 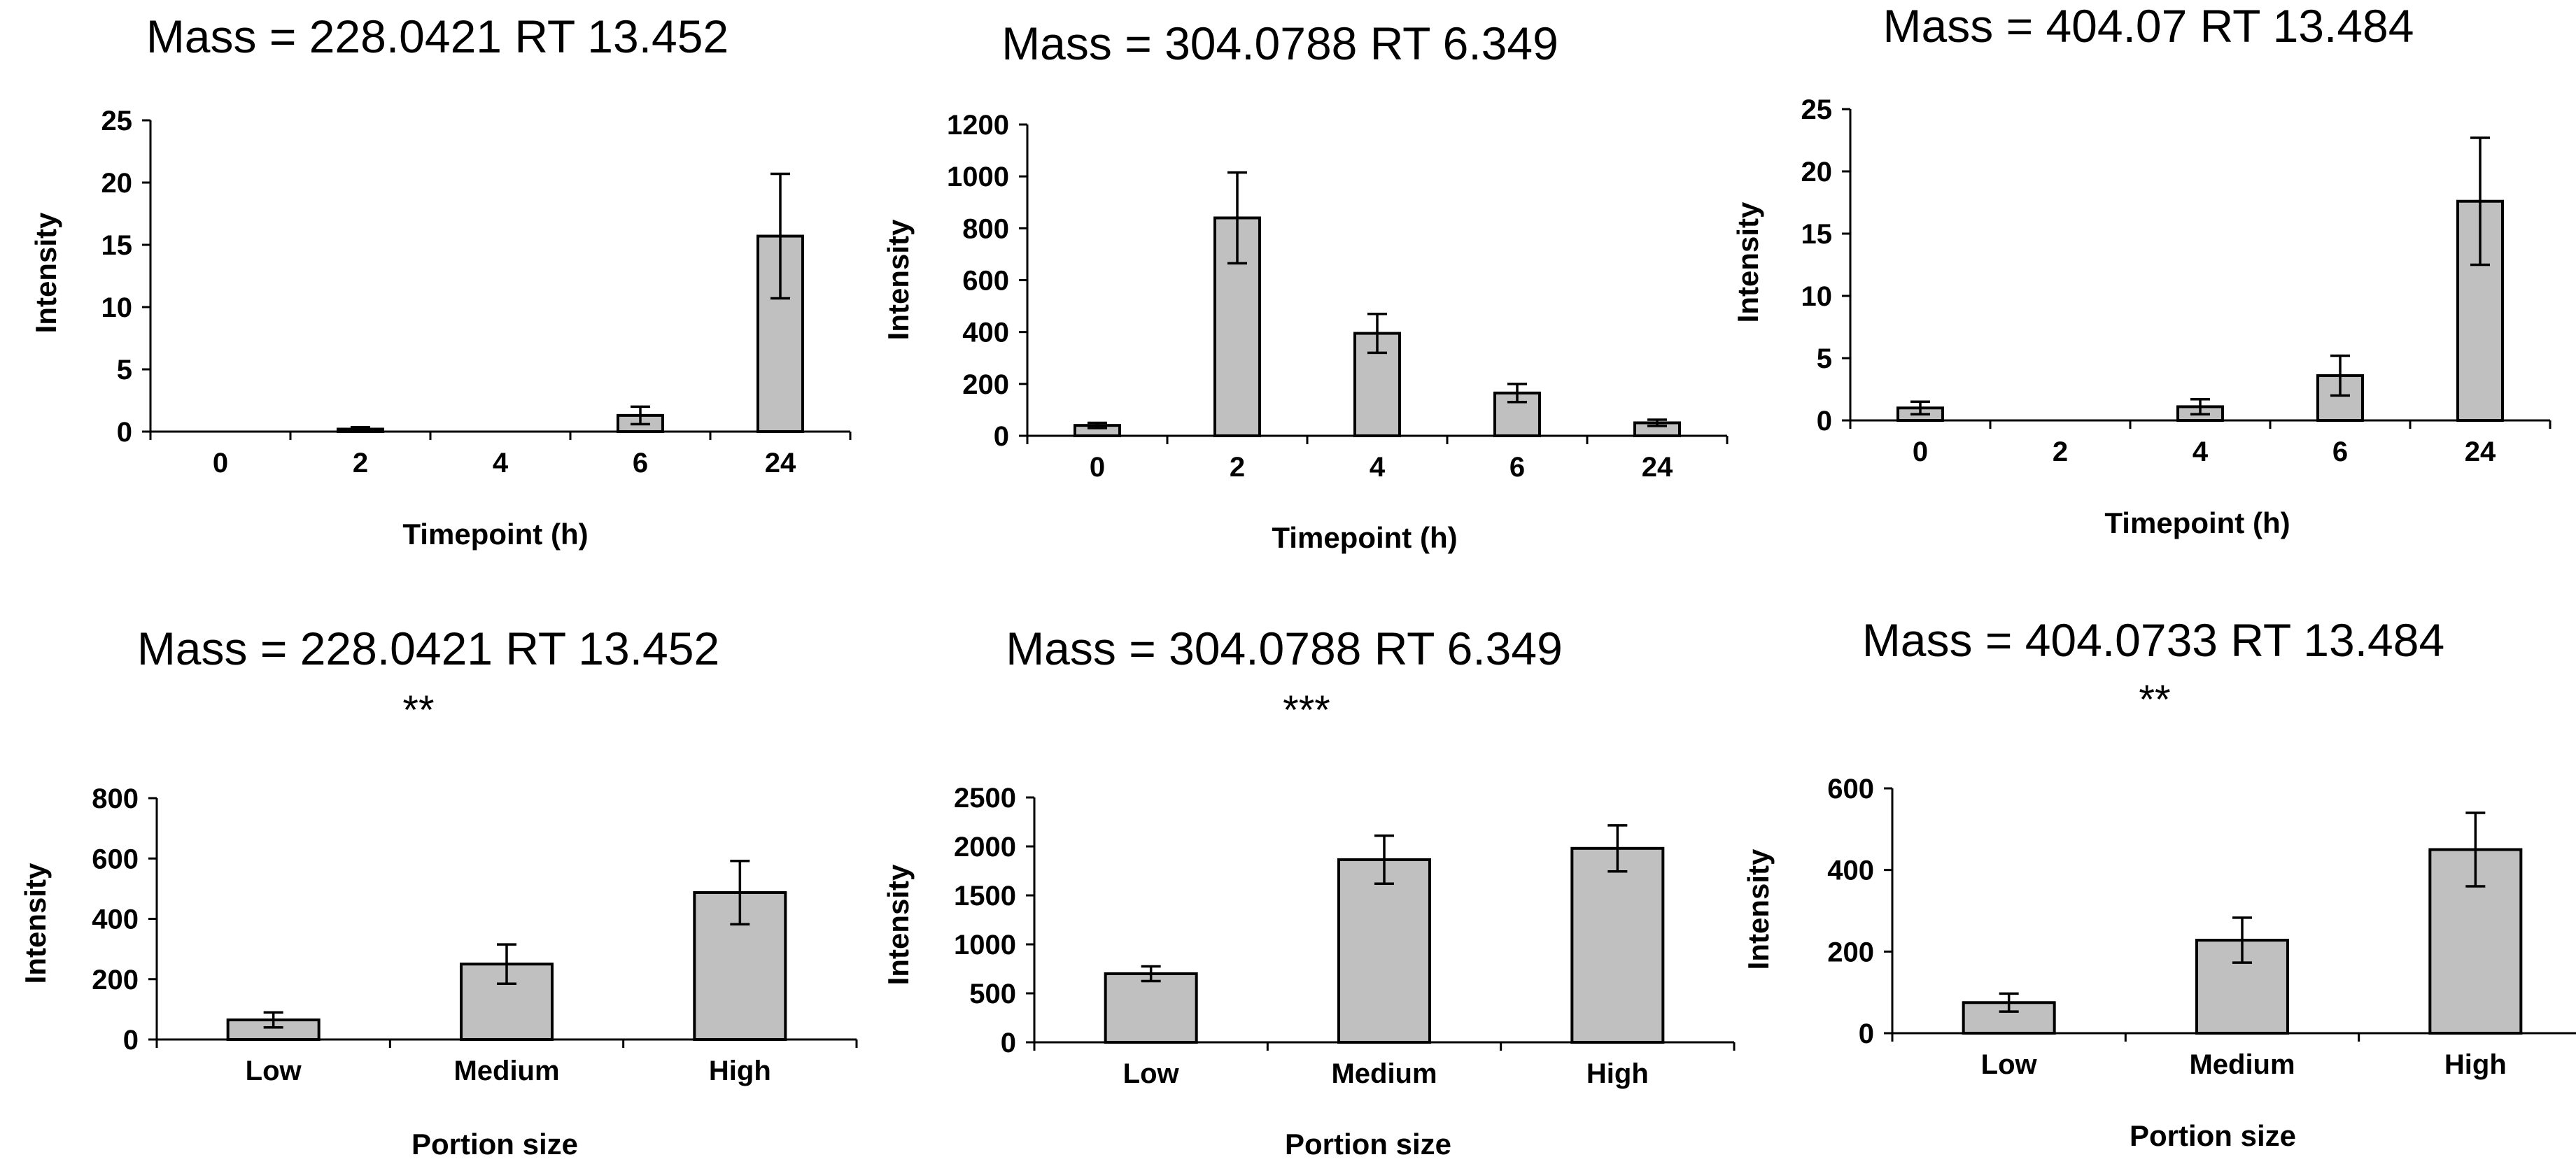 I want to click on plot-area: Low Medium High 0 500 1000 1500 2000 2500, so click(x=1345, y=936).